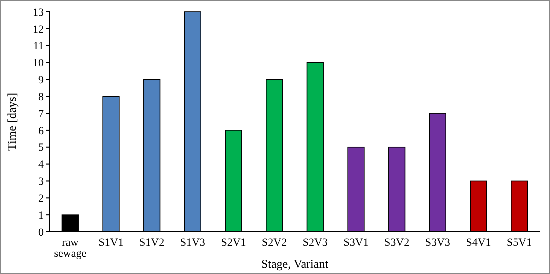 This screenshot has height=274, width=550. I want to click on x-tick-label: raw sewage, so click(70, 248).